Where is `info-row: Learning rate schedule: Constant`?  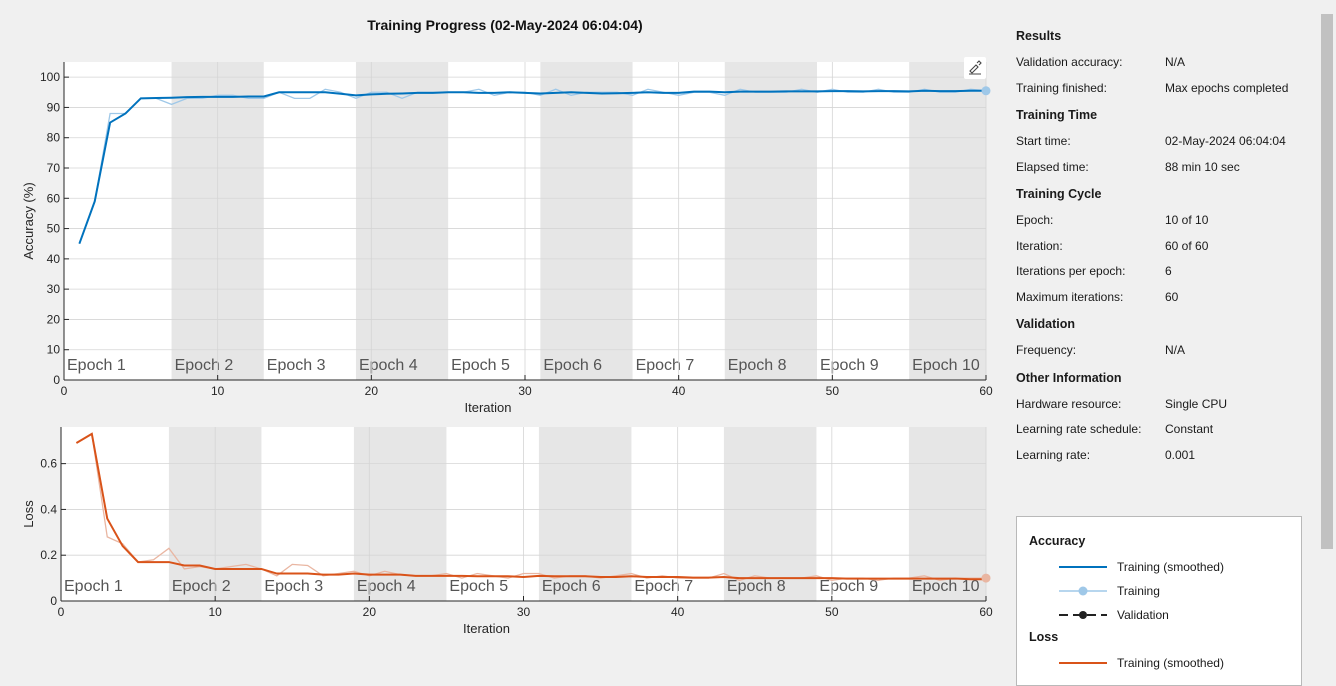
info-row: Learning rate schedule: Constant is located at coordinates (1166, 432).